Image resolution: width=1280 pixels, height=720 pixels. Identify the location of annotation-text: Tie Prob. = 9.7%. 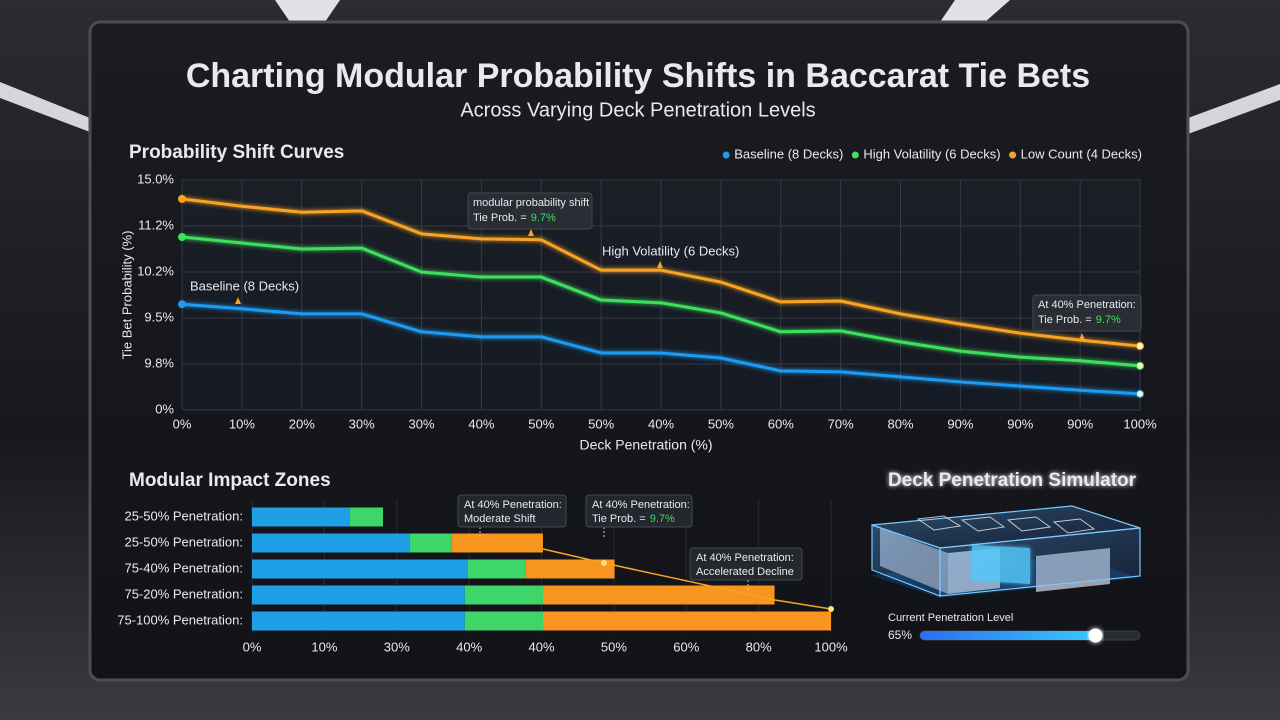
(1079, 320).